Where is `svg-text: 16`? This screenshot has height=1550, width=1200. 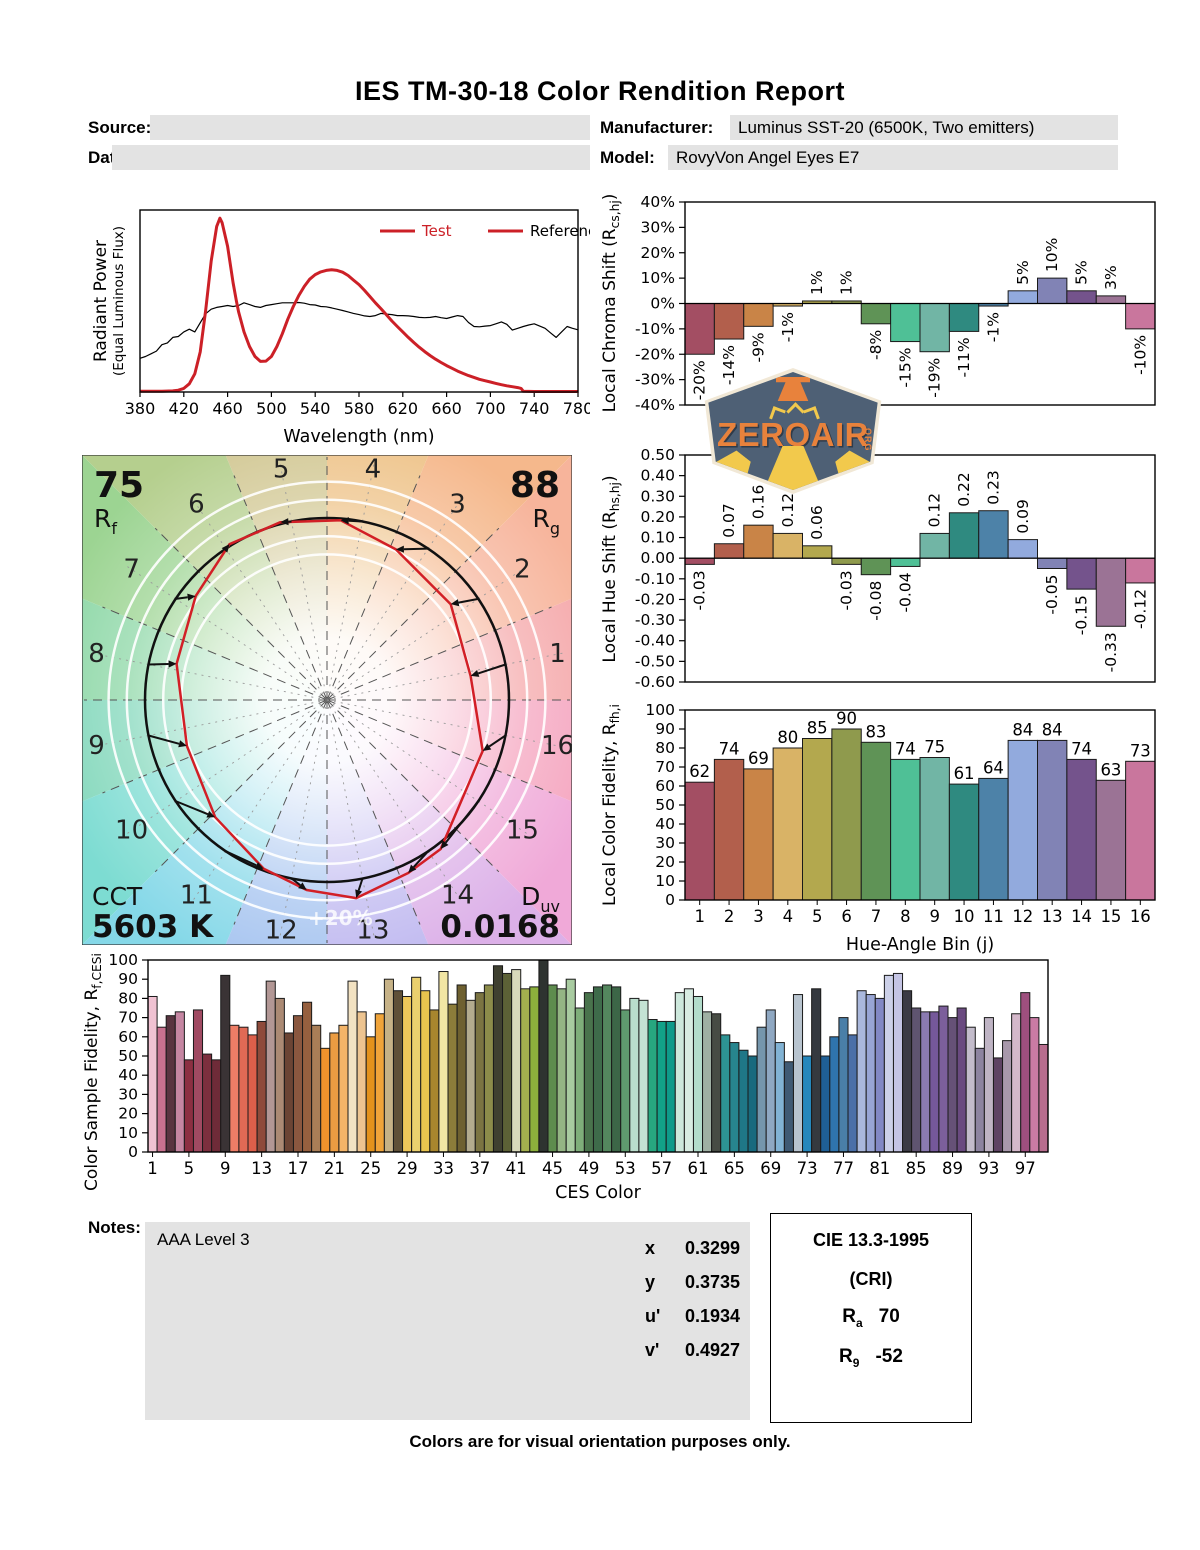
svg-text: 16 is located at coordinates (556, 746).